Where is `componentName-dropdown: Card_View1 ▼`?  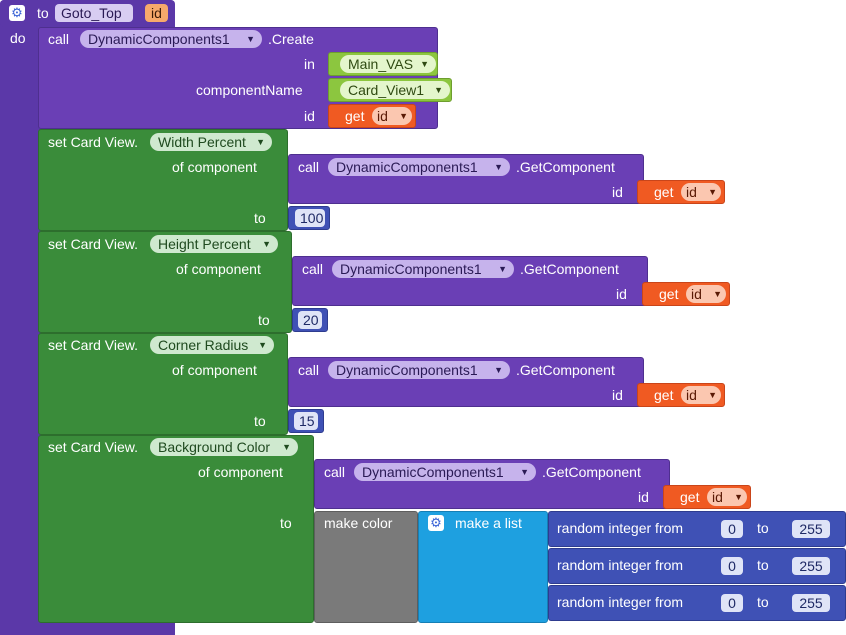 componentName-dropdown: Card_View1 ▼ is located at coordinates (395, 90).